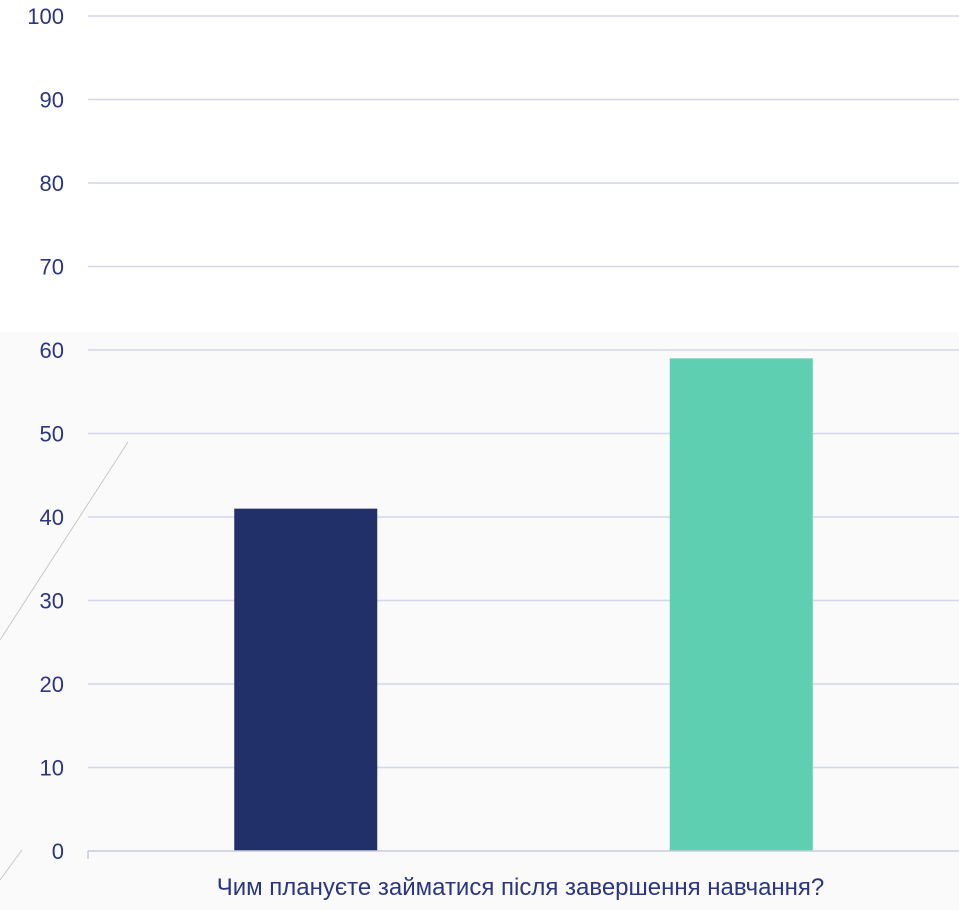  What do you see at coordinates (58, 851) in the screenshot?
I see `y-tick-label: 0` at bounding box center [58, 851].